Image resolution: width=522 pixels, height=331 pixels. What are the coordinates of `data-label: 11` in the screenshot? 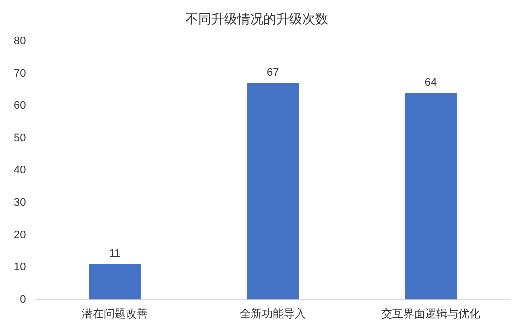 It's located at (115, 254).